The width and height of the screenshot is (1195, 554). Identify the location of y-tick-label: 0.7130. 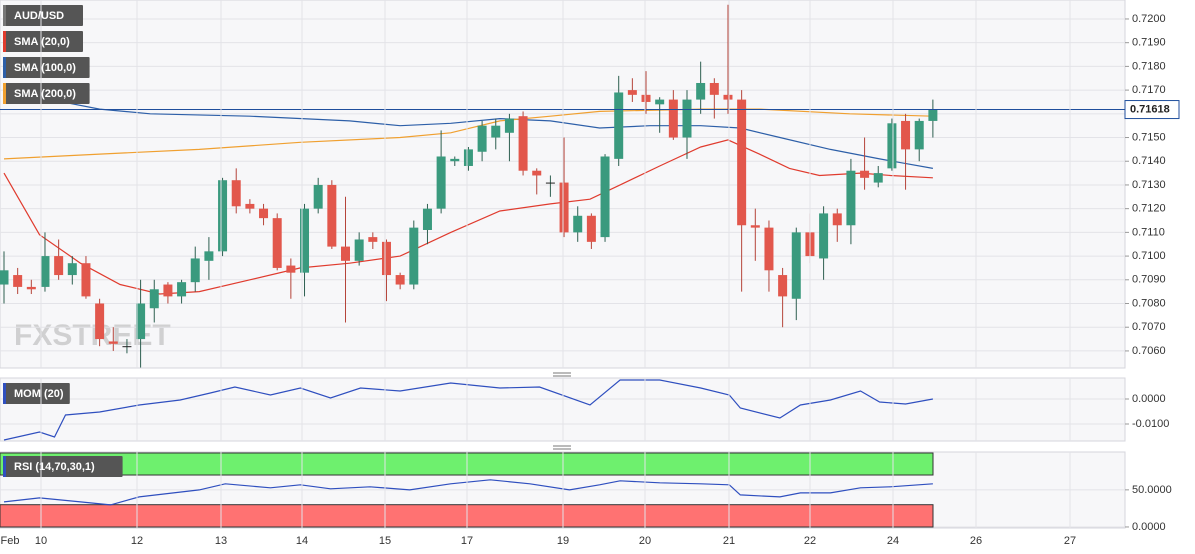
(1149, 185).